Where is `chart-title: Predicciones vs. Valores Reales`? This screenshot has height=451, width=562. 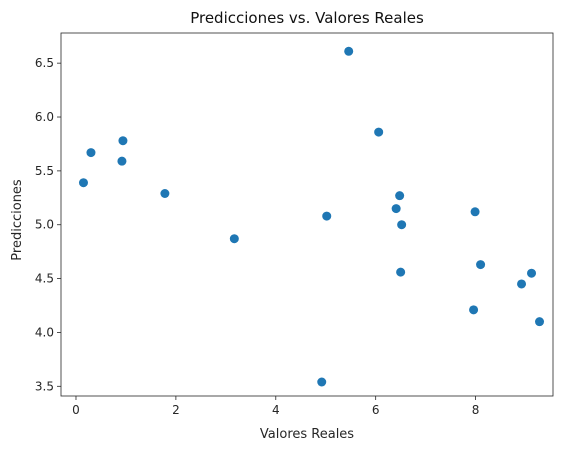 chart-title: Predicciones vs. Valores Reales is located at coordinates (307, 18).